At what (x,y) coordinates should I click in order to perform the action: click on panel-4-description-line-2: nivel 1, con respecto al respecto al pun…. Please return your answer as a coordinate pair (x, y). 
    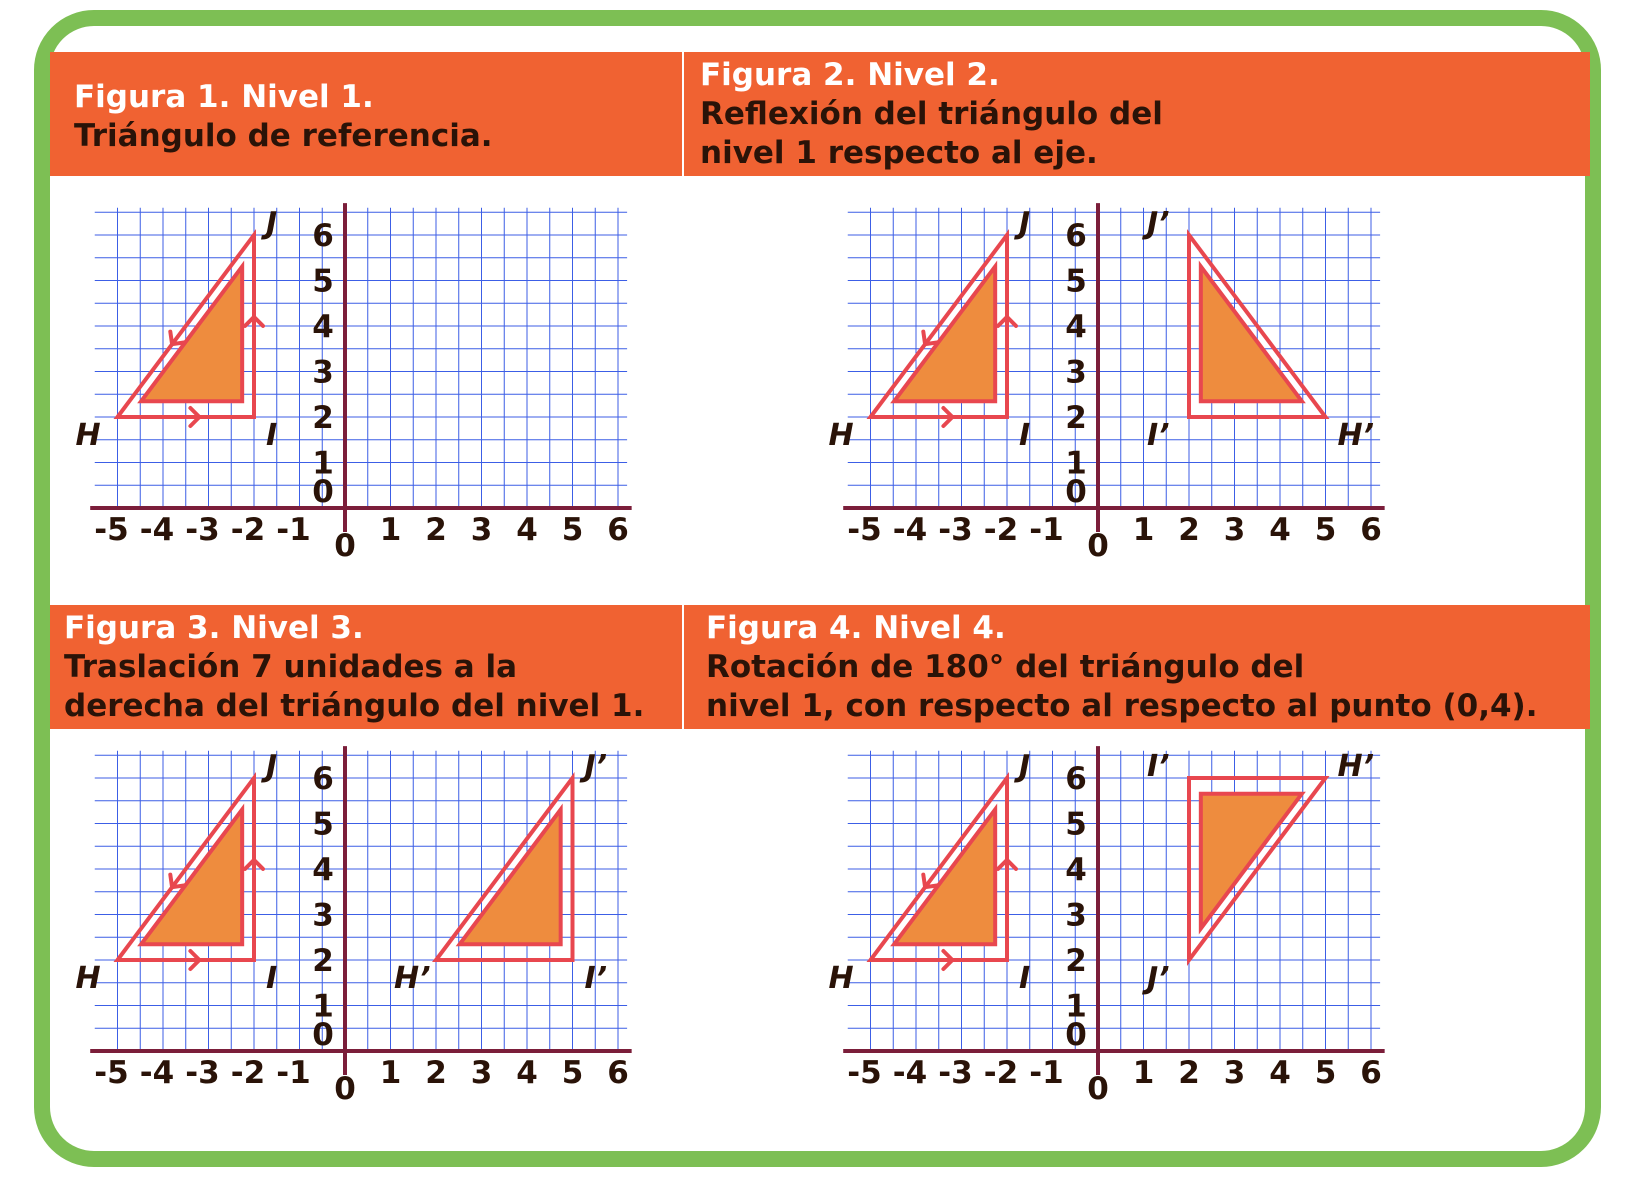
    Looking at the image, I should click on (1122, 706).